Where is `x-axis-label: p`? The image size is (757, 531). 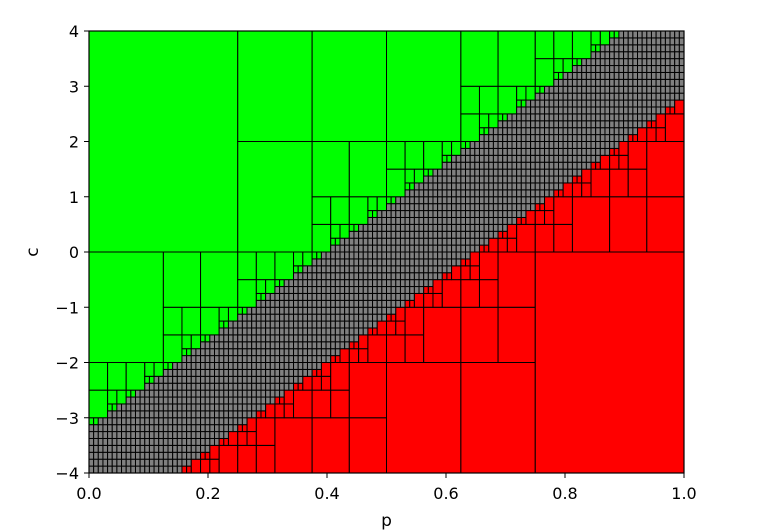
x-axis-label: p is located at coordinates (386, 521).